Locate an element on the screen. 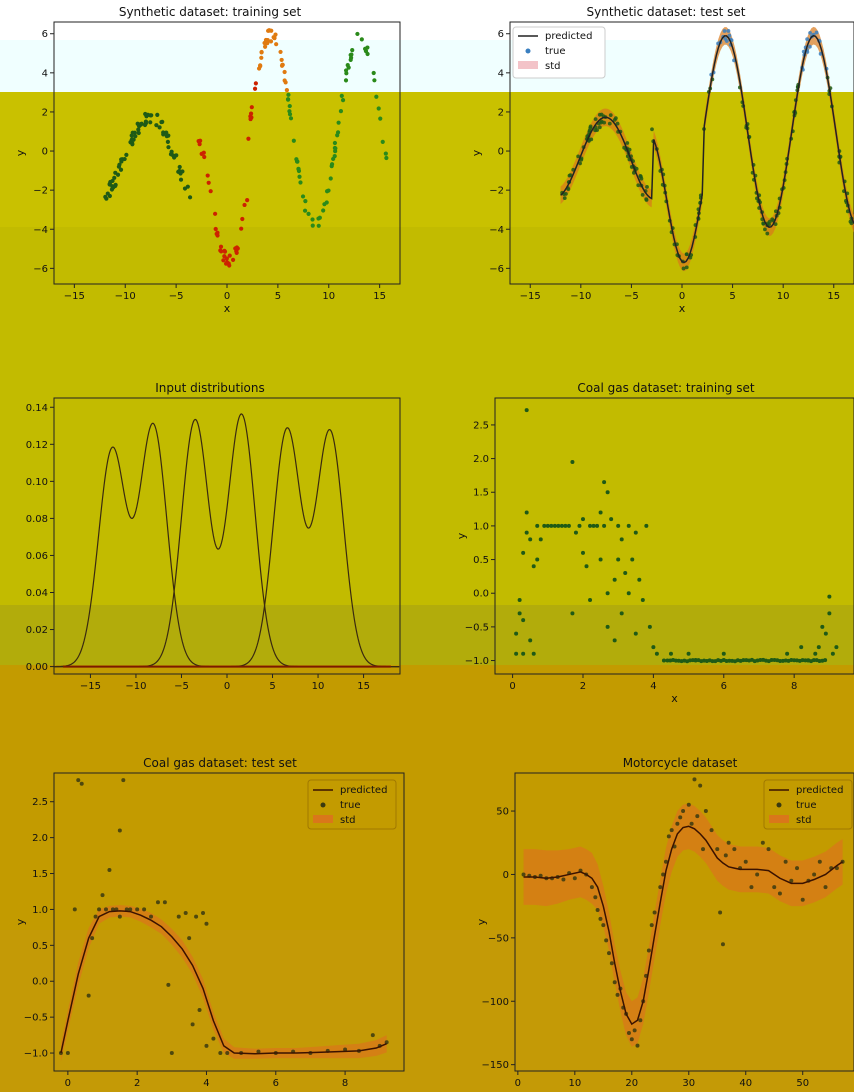 This screenshot has height=1092, width=854. y-axis-label: y is located at coordinates (481, 921).